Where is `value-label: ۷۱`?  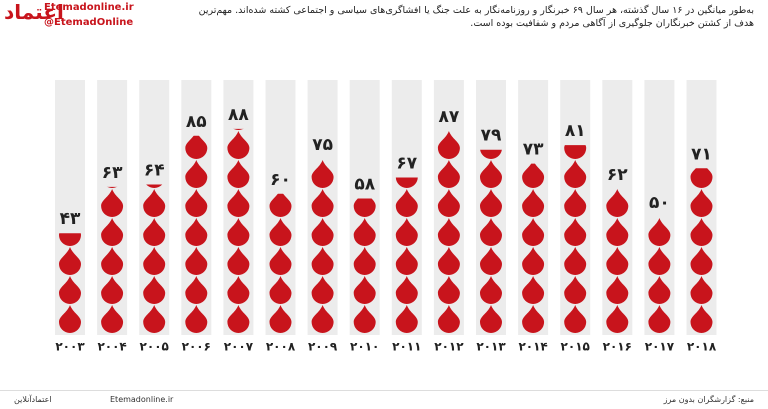 value-label: ۷۱ is located at coordinates (701, 154).